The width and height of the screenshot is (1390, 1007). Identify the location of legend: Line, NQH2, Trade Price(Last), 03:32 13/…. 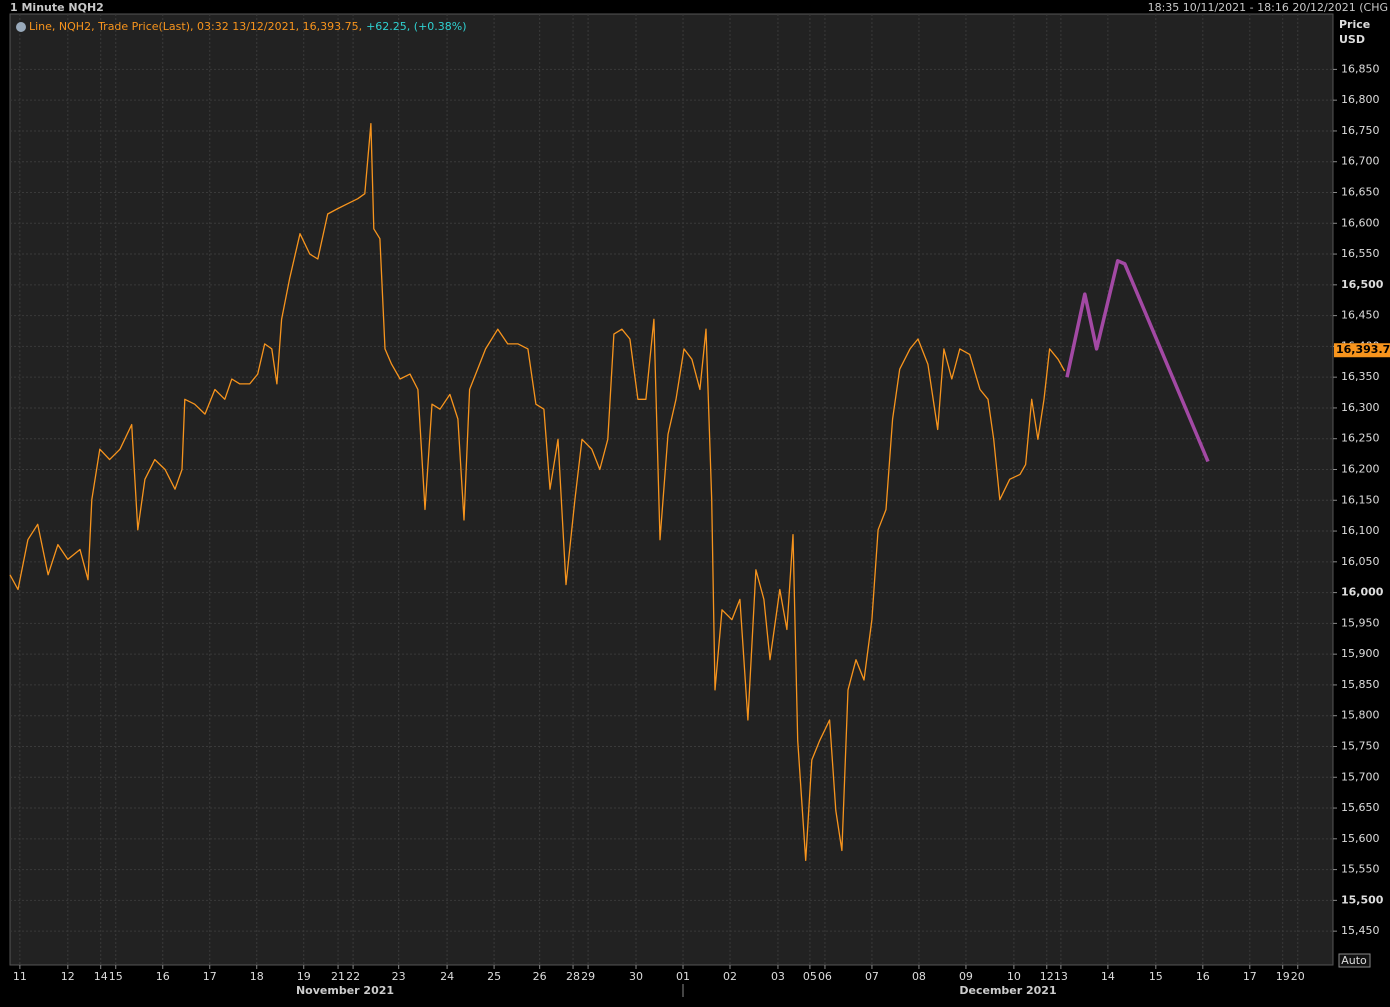
(248, 26).